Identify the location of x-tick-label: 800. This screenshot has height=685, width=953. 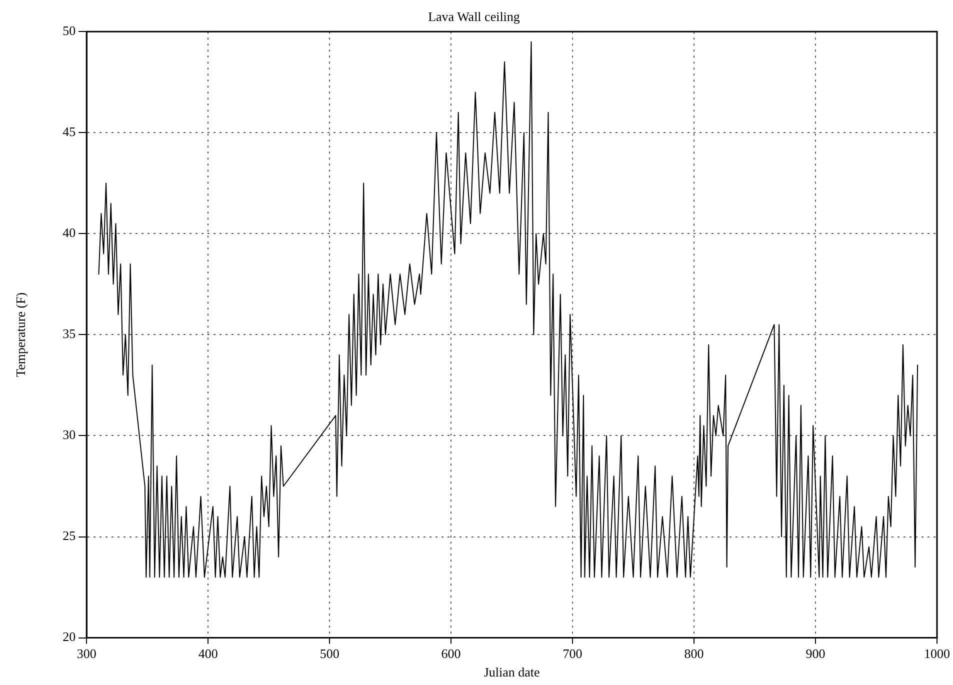
(694, 654).